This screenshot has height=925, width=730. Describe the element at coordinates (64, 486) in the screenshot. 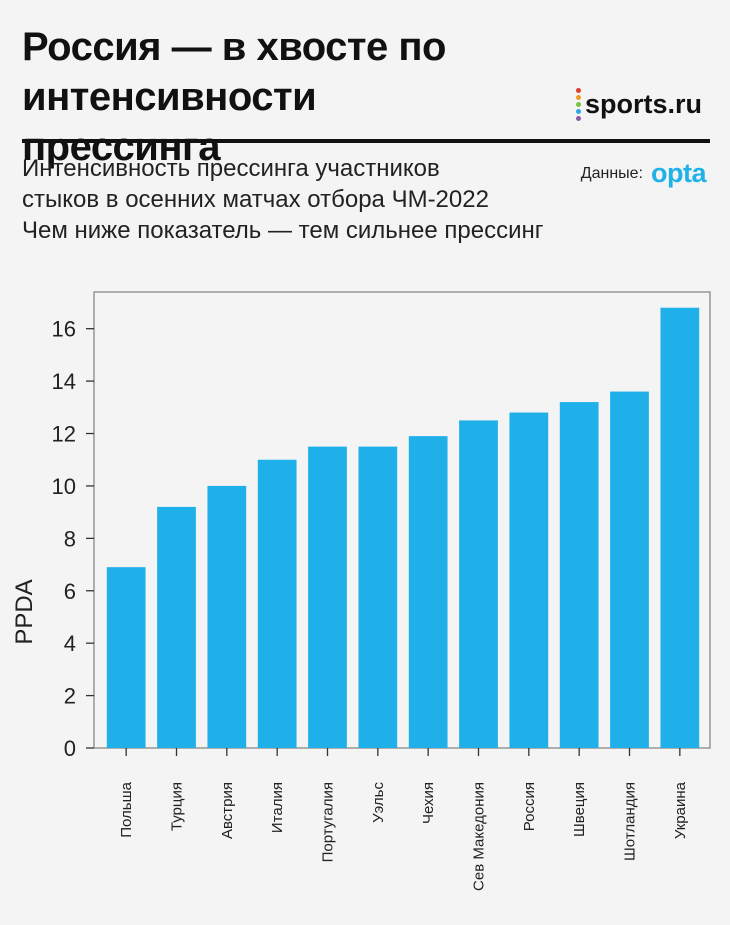

I see `y-tick-label: 10` at that location.